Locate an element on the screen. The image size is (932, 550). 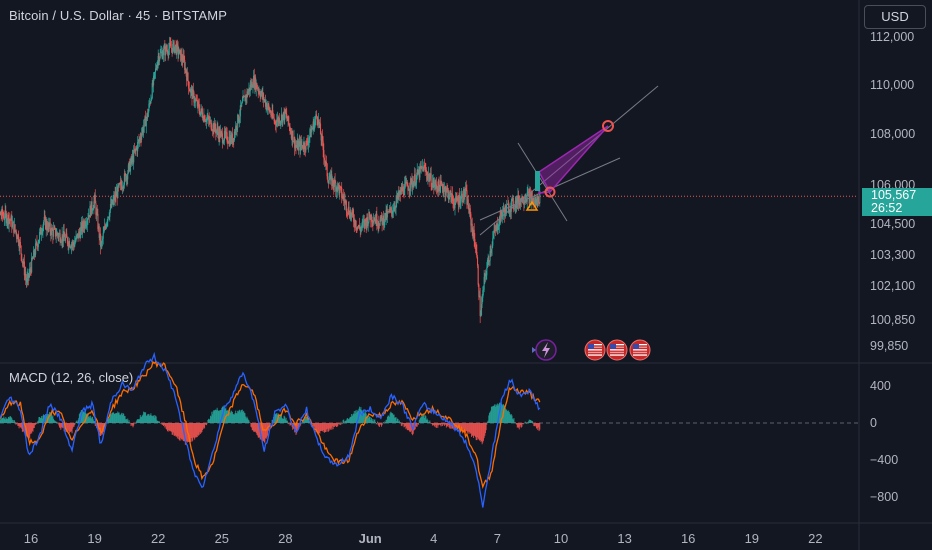
last-price-tag: 105,567 26:52 is located at coordinates (897, 202).